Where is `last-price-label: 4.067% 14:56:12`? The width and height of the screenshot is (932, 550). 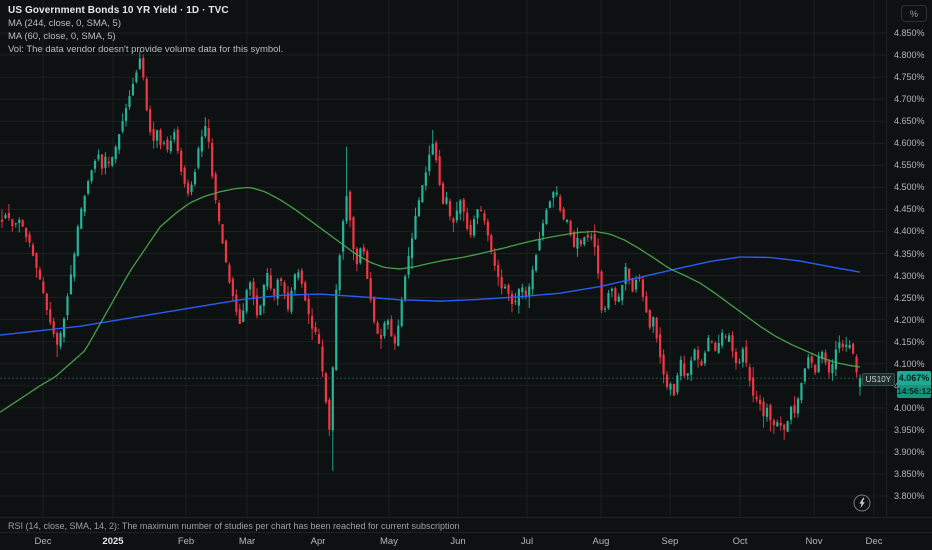 last-price-label: 4.067% 14:56:12 is located at coordinates (914, 384).